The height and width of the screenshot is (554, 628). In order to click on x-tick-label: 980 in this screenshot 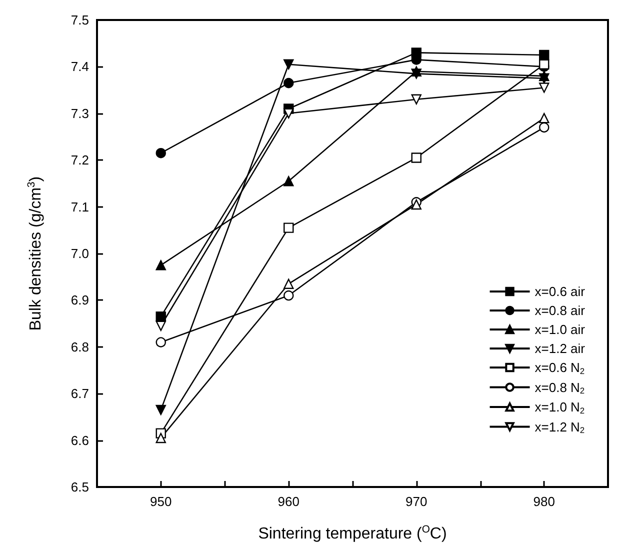, I will do `click(544, 501)`.